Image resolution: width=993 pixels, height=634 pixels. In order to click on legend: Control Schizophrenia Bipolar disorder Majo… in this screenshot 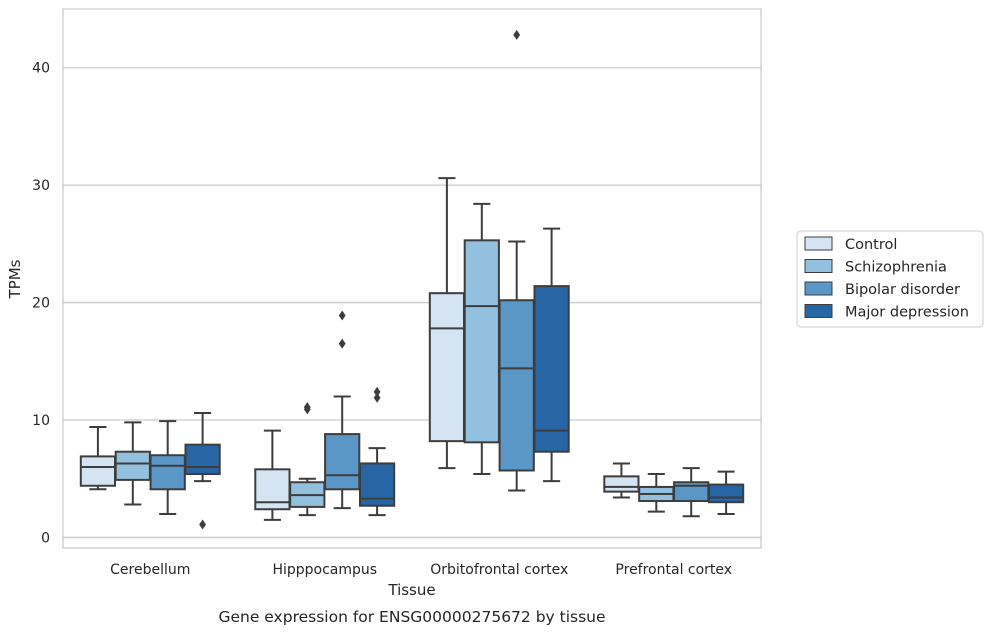, I will do `click(890, 279)`.